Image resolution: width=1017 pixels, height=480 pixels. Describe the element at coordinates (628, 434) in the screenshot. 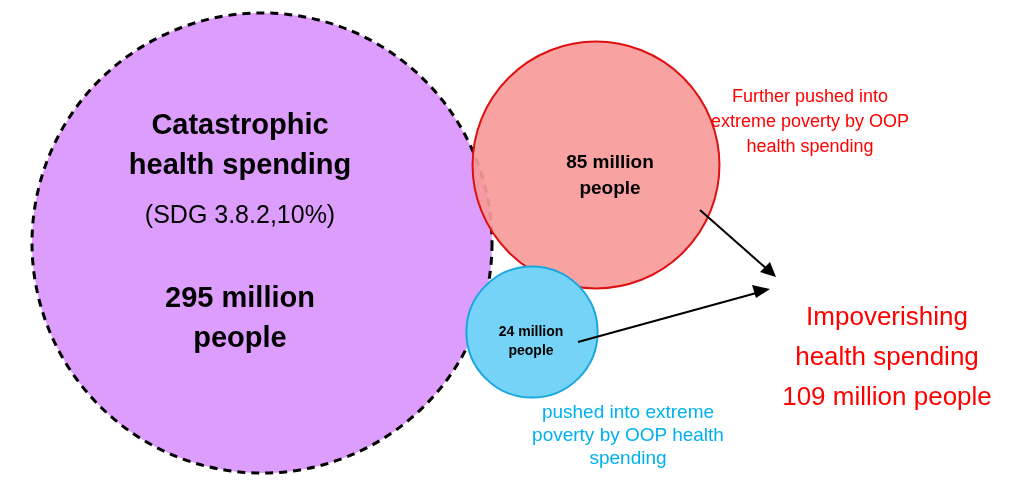

I see `category-label: pushed into extreme poverty by OOP health spending` at that location.